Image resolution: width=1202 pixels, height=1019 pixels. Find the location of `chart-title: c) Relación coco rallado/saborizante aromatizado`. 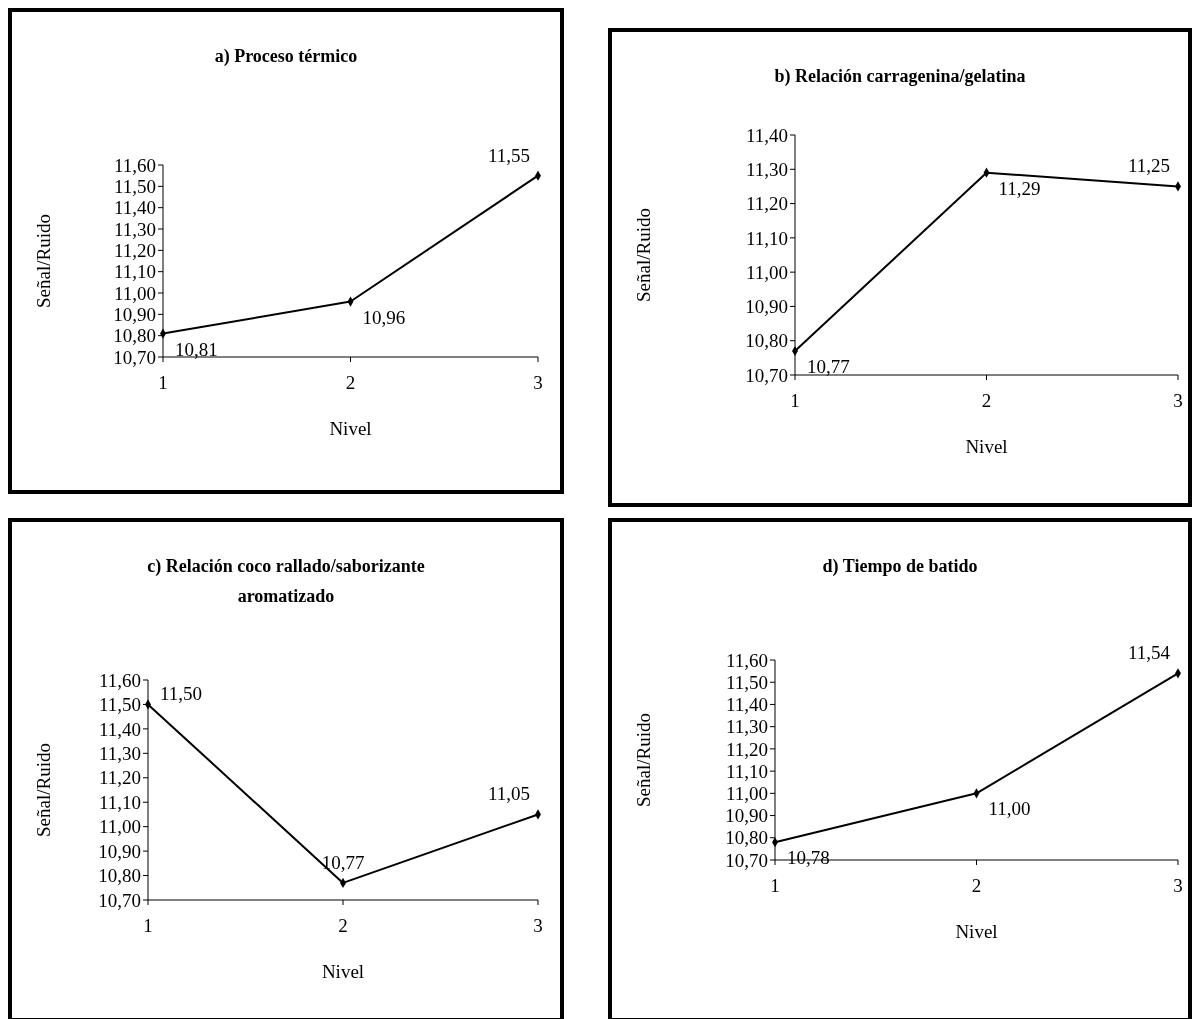

chart-title: c) Relación coco rallado/saborizante aromatizado is located at coordinates (286, 581).